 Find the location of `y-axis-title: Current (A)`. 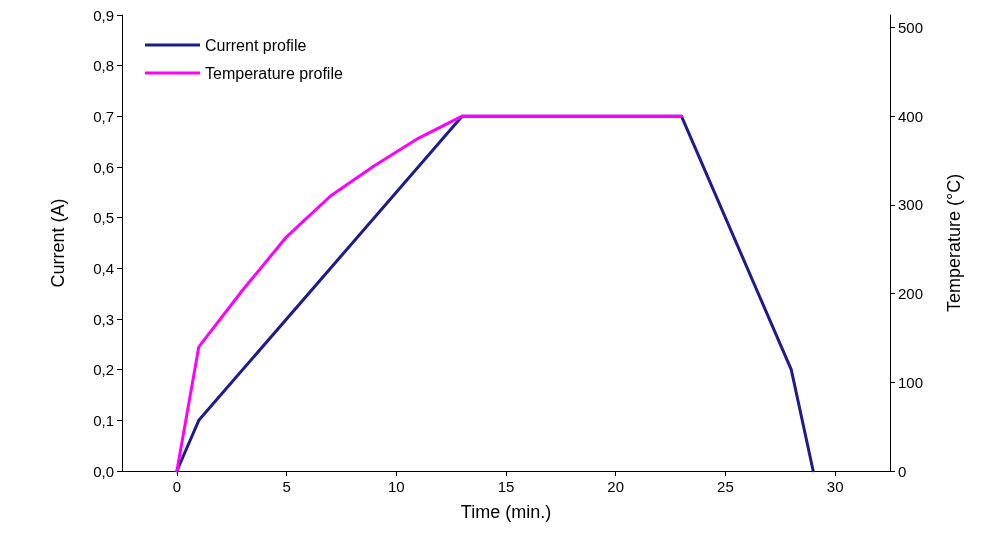

y-axis-title: Current (A) is located at coordinates (58, 243).